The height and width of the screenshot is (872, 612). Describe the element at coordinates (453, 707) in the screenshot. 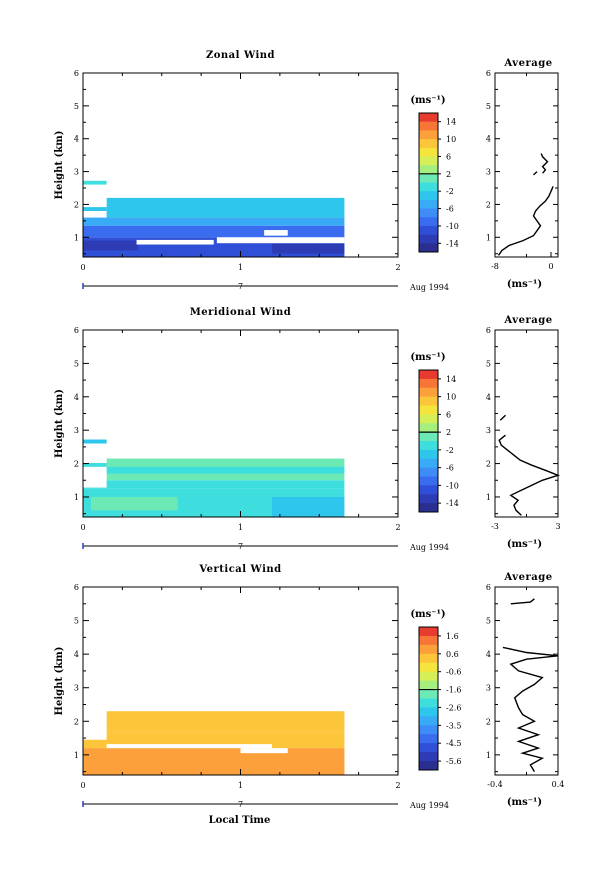

I see `colorbar-label: -2.6` at that location.